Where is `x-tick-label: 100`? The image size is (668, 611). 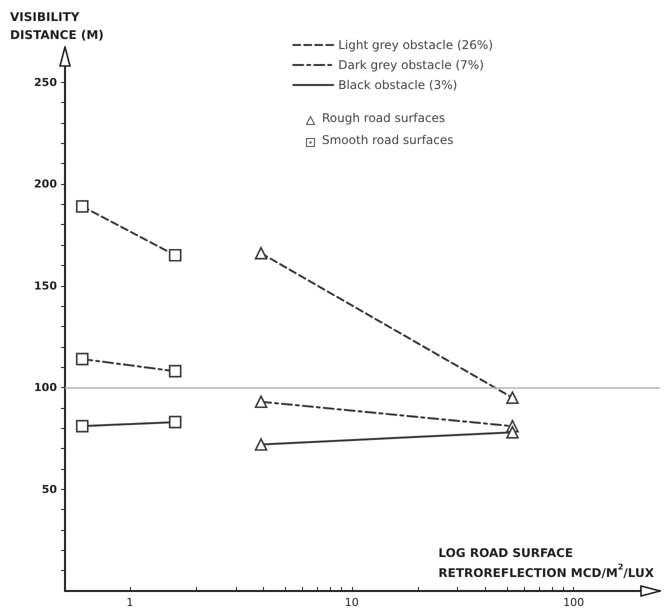 x-tick-label: 100 is located at coordinates (573, 602).